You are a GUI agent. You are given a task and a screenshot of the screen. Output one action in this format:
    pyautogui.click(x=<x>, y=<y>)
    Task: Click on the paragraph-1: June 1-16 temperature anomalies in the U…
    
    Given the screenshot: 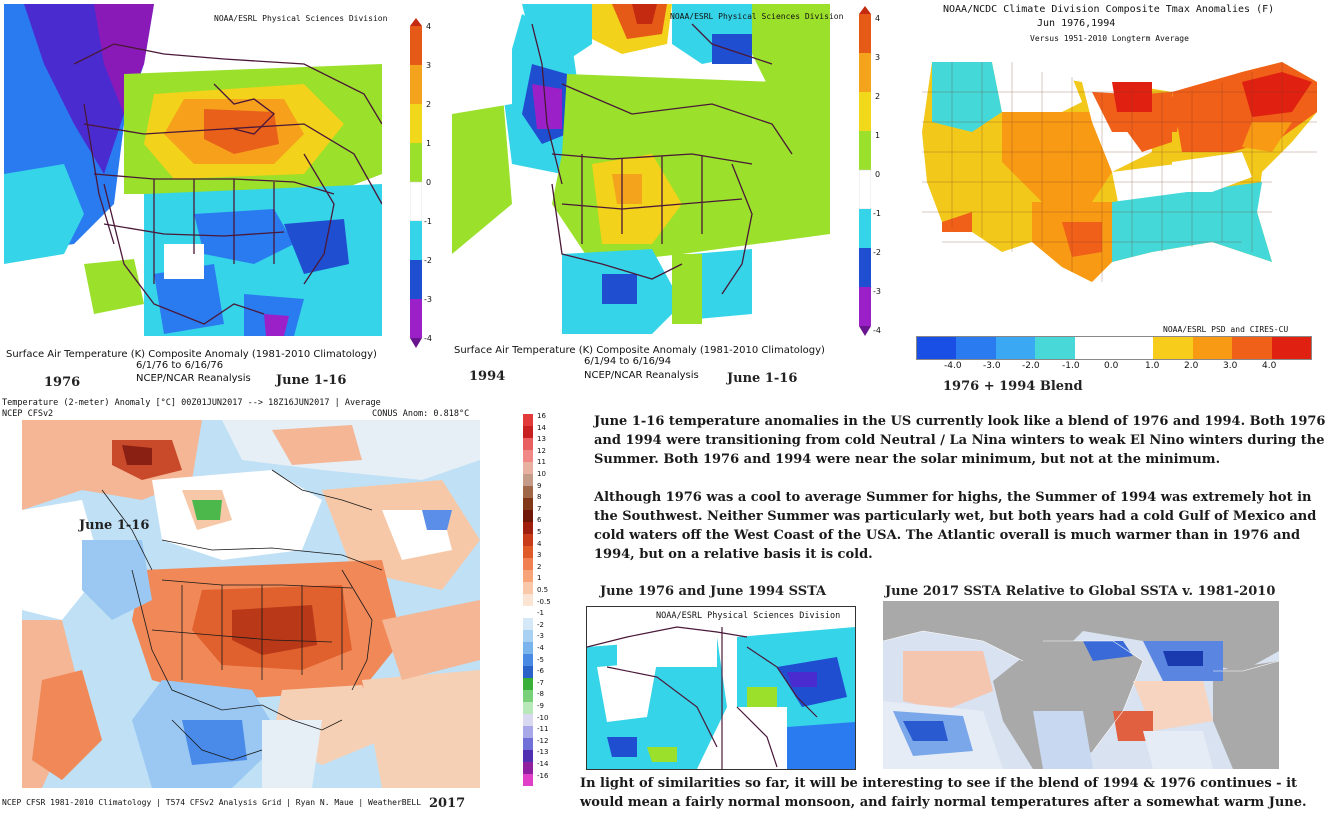 What is the action you would take?
    pyautogui.click(x=960, y=440)
    